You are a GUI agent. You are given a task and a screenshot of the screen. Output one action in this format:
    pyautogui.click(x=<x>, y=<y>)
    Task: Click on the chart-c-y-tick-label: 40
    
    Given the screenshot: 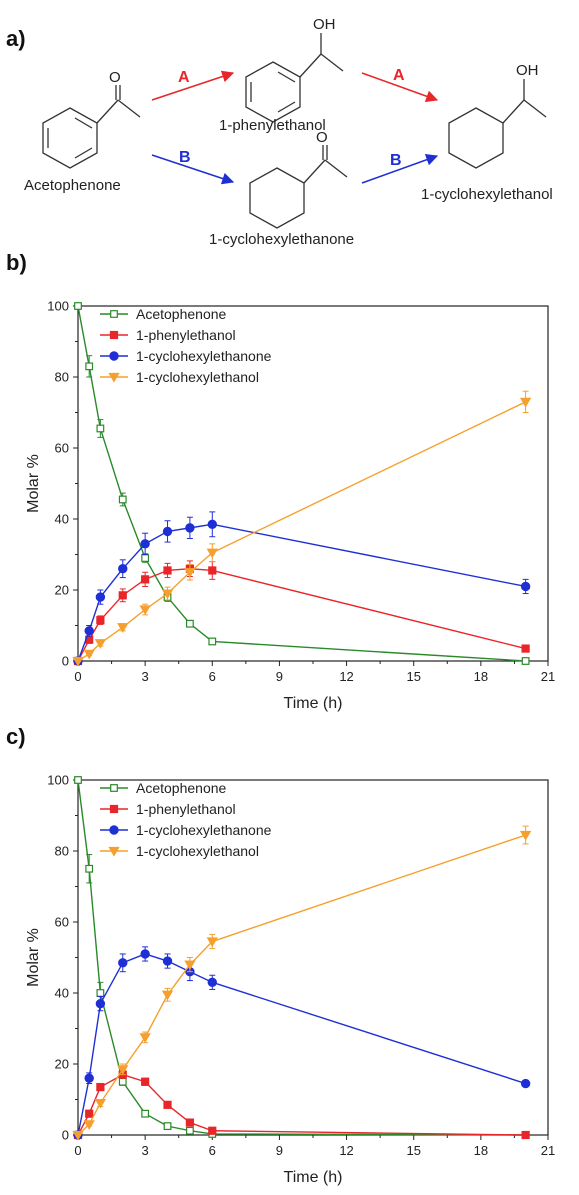 What is the action you would take?
    pyautogui.click(x=62, y=993)
    